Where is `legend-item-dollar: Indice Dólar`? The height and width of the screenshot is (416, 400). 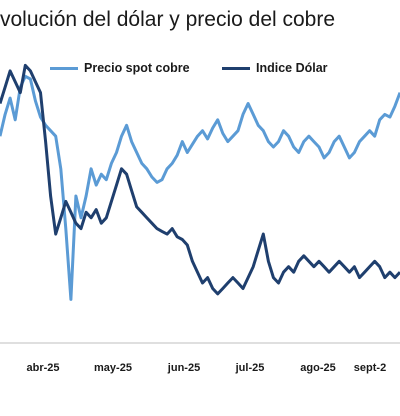
legend-item-dollar: Indice Dólar is located at coordinates (275, 68).